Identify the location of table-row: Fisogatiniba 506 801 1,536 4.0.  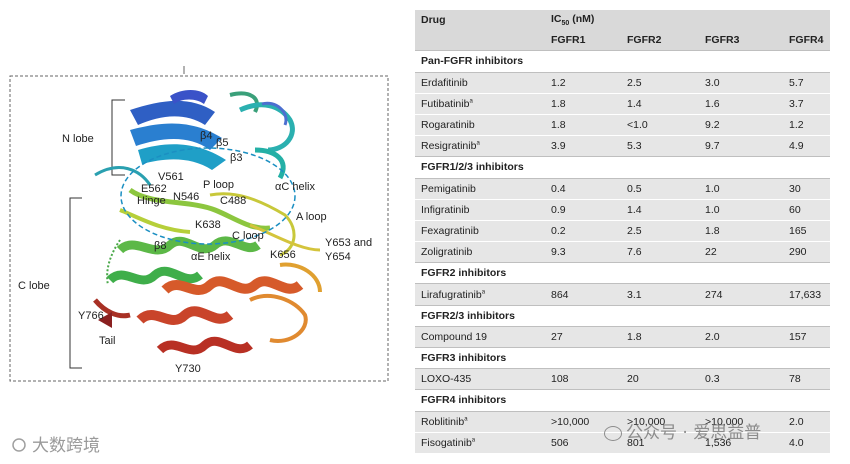
(622, 442).